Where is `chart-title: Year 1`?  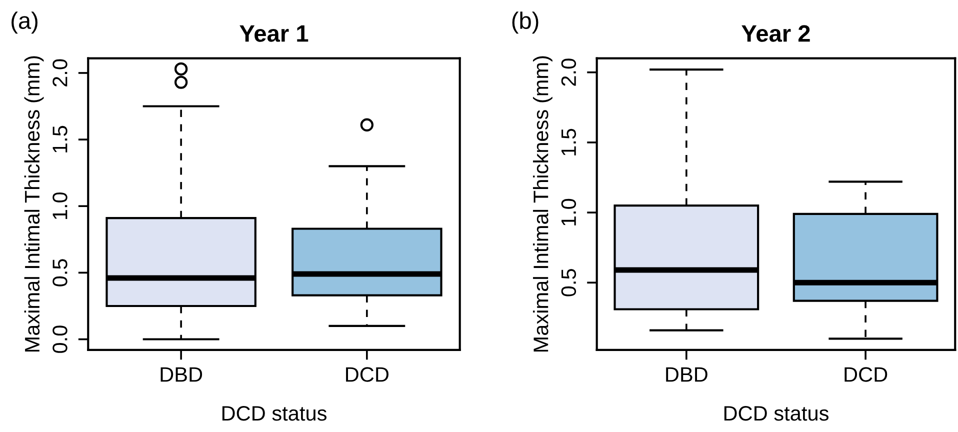
chart-title: Year 1 is located at coordinates (274, 33).